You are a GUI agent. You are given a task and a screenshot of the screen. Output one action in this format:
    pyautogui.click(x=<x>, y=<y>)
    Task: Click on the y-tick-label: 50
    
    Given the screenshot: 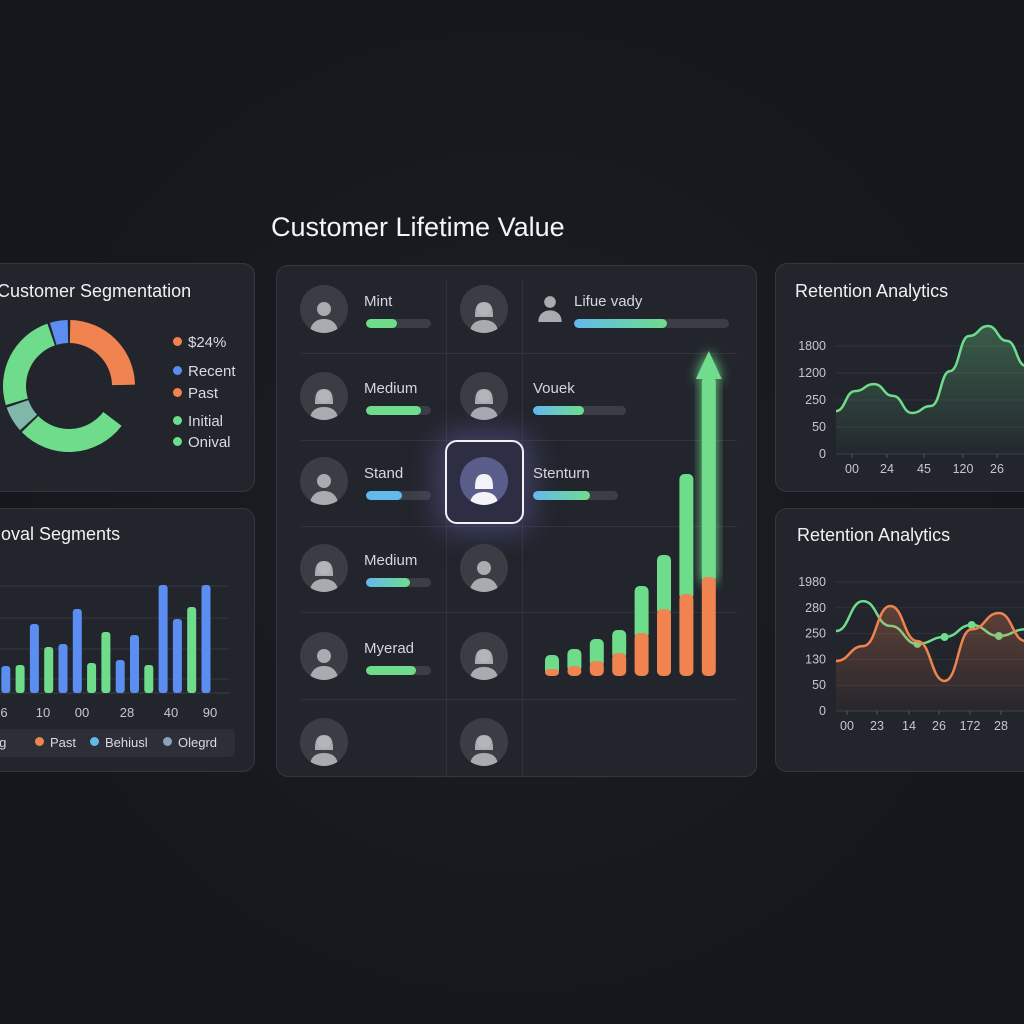 What is the action you would take?
    pyautogui.click(x=819, y=427)
    